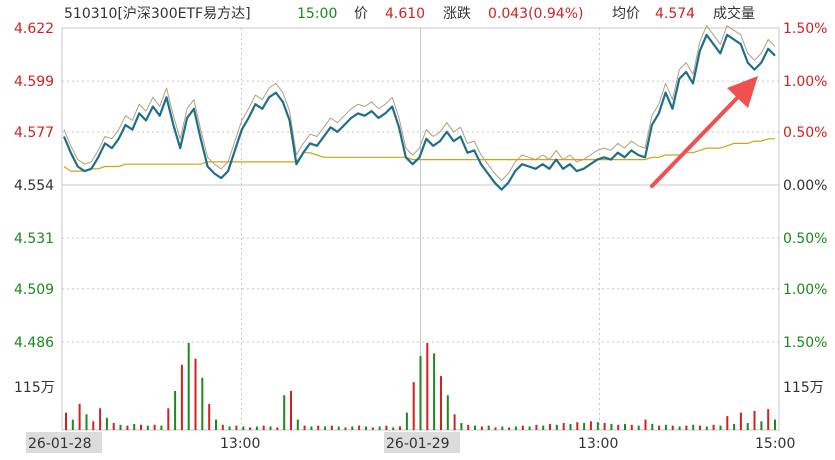 Image resolution: width=835 pixels, height=460 pixels. What do you see at coordinates (34, 208) in the screenshot?
I see `y-axis-left: 4.622 4.599 4.577 4.554 4.531 4.509 4.486 115万` at bounding box center [34, 208].